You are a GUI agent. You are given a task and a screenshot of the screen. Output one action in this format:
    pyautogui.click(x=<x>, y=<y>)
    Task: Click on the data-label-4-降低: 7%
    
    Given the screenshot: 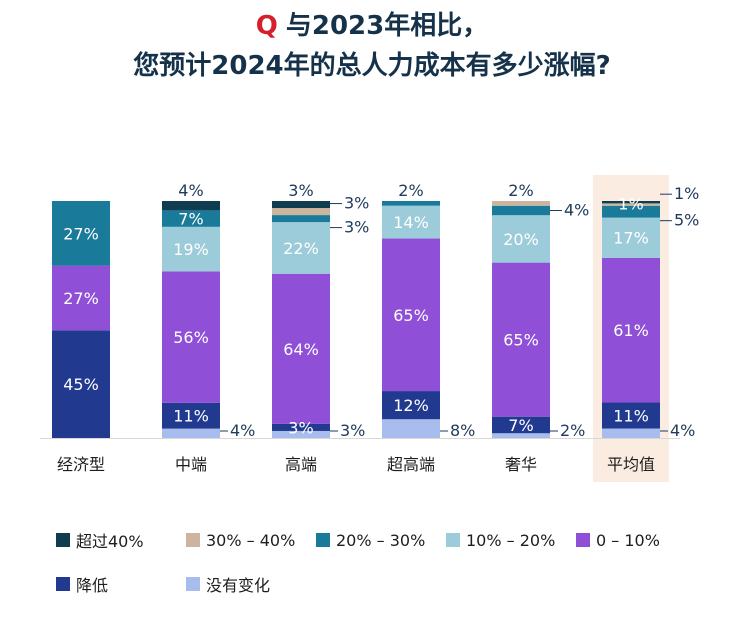 What is the action you would take?
    pyautogui.click(x=520, y=425)
    